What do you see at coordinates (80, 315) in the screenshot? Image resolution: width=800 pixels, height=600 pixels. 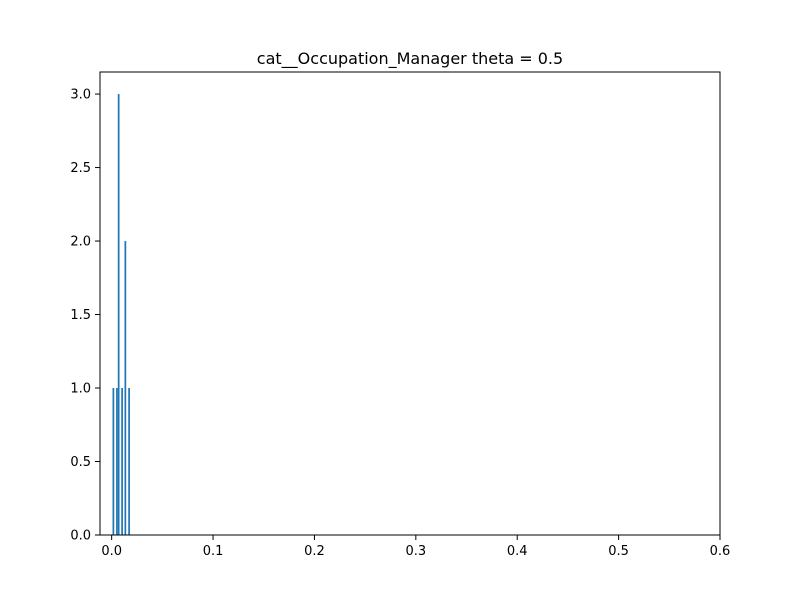 I see `y-tick-label: 1.5` at bounding box center [80, 315].